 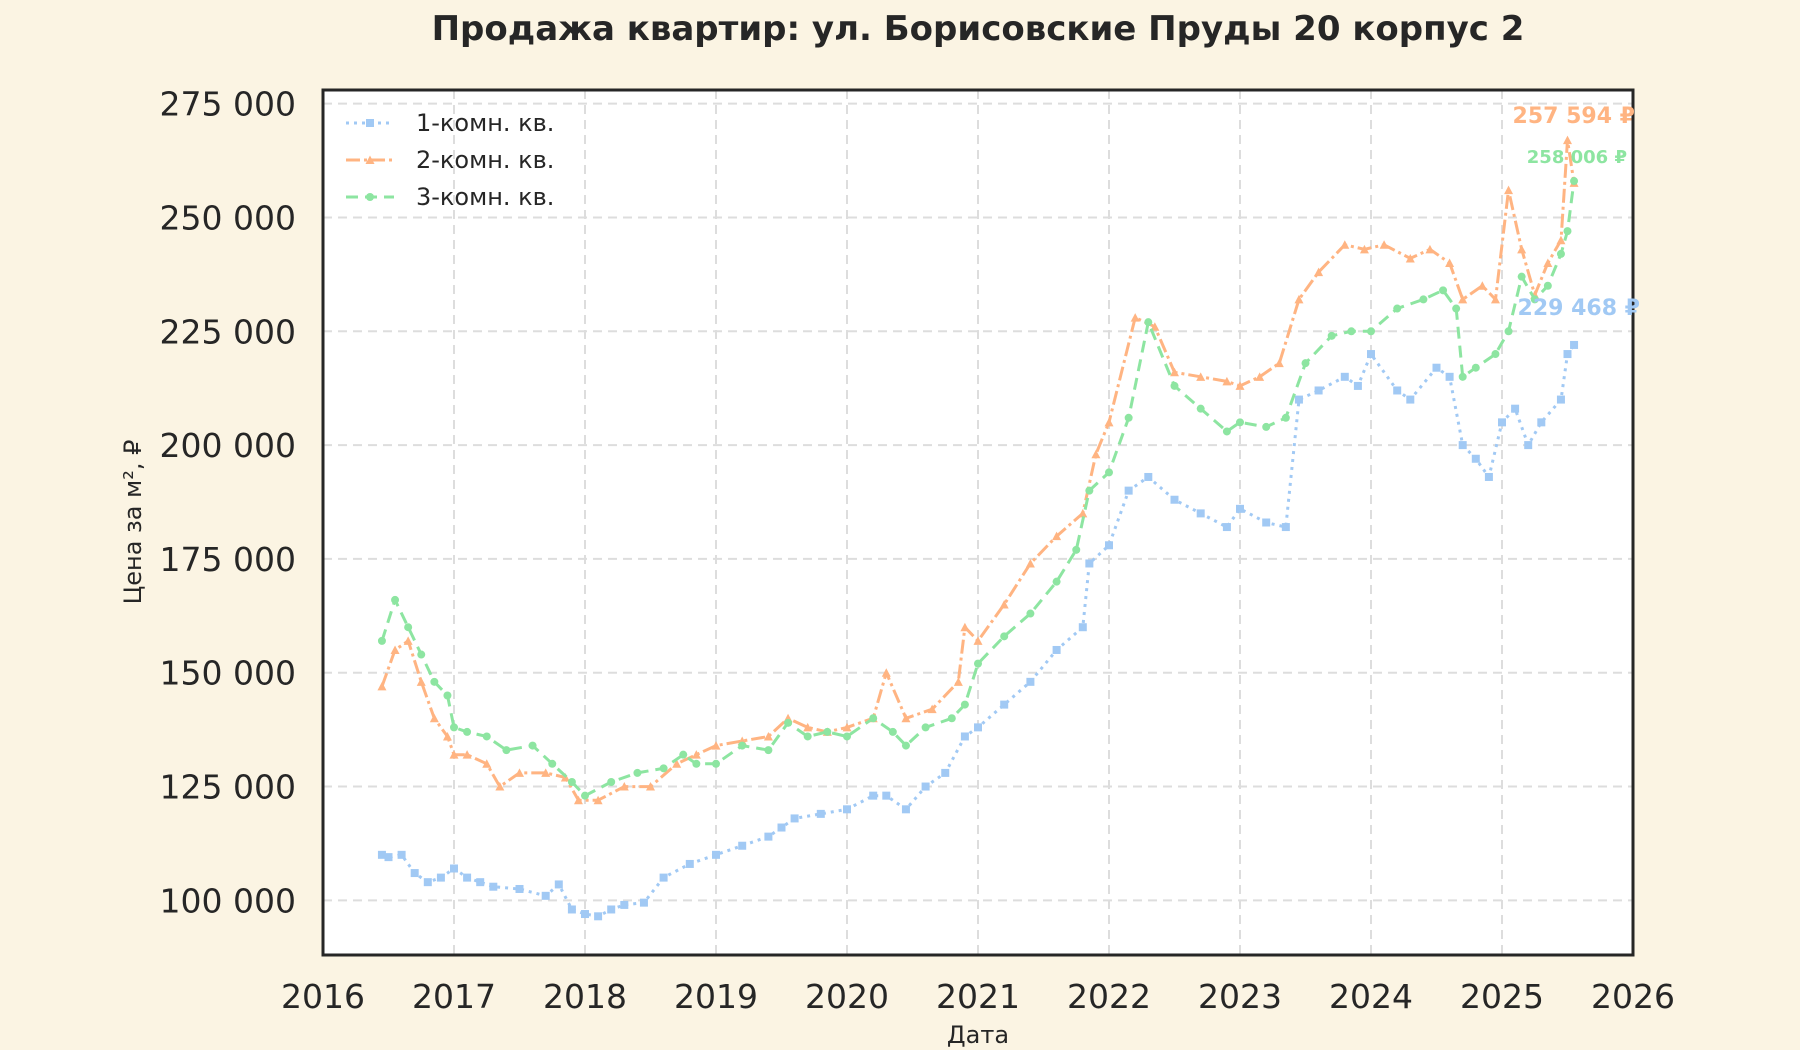 What do you see at coordinates (228, 331) in the screenshot?
I see `y-tick-label: 225 000` at bounding box center [228, 331].